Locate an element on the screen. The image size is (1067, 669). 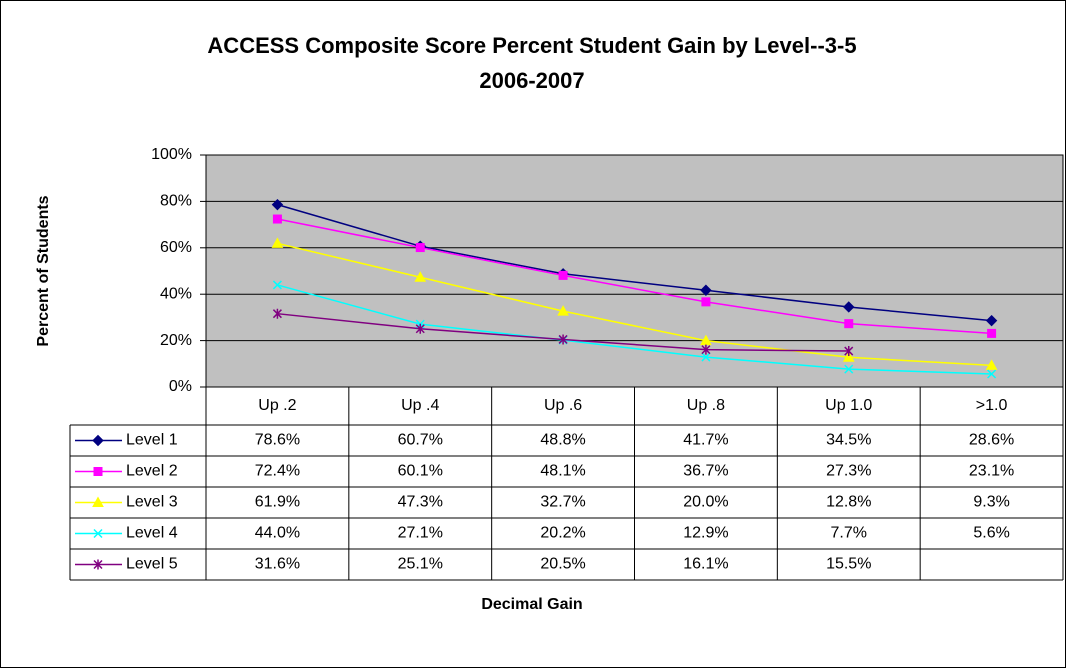
table-value: 31.6% is located at coordinates (277, 564).